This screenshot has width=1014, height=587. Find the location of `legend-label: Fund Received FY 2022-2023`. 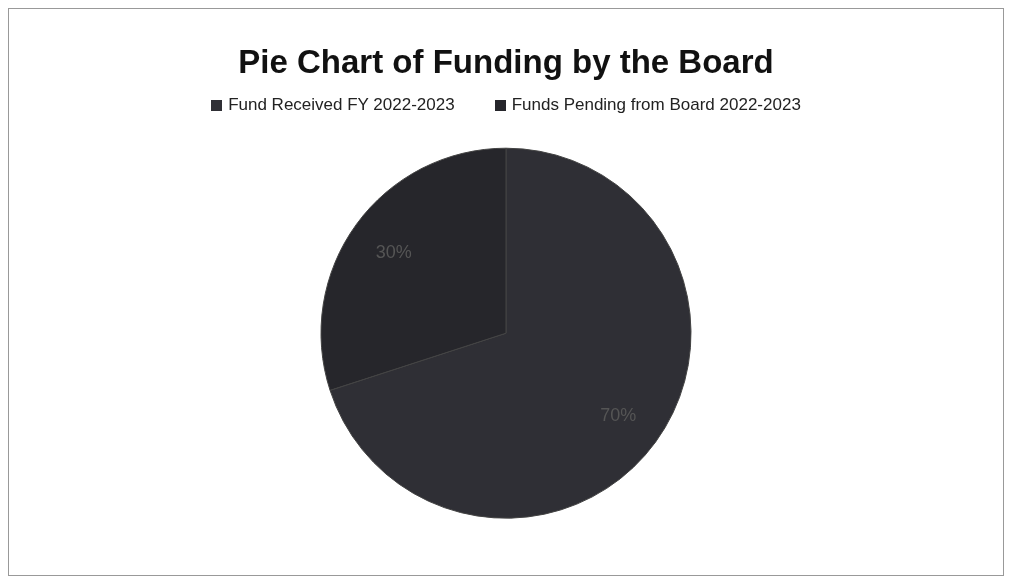

legend-label: Fund Received FY 2022-2023 is located at coordinates (341, 105).